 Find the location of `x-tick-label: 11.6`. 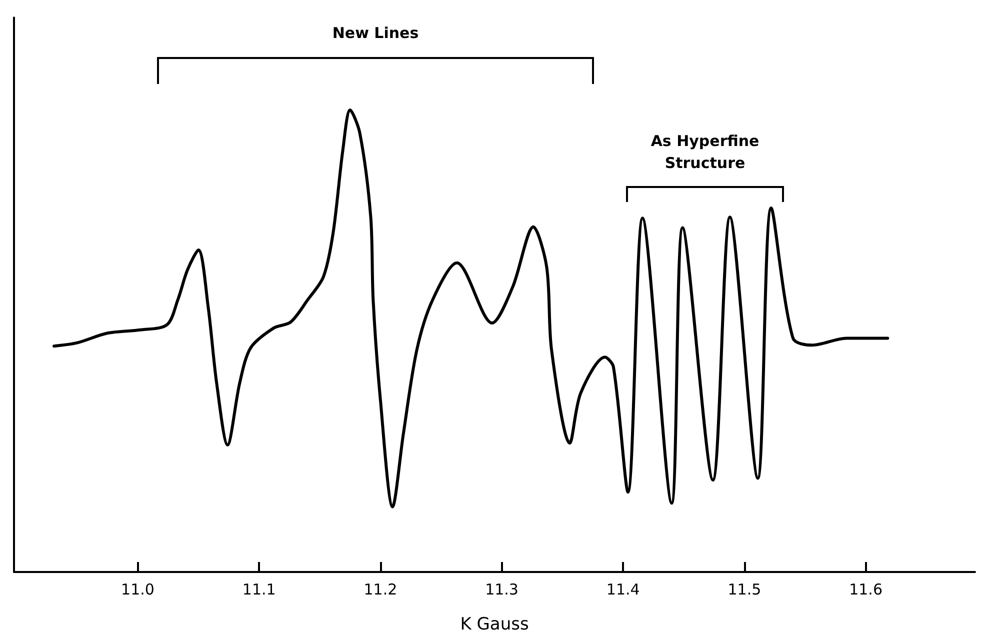

x-tick-label: 11.6 is located at coordinates (865, 589).